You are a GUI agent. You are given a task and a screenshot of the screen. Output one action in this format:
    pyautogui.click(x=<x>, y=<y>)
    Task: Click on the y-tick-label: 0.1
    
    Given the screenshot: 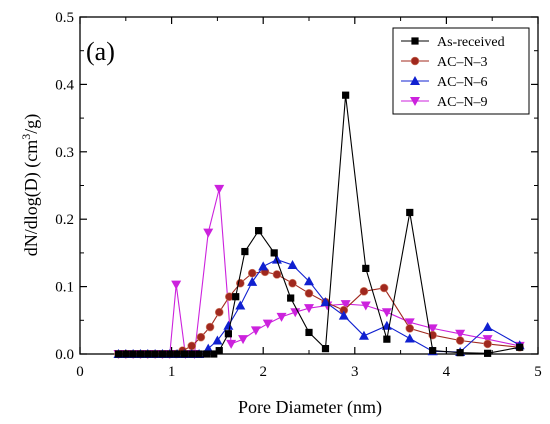 What is the action you would take?
    pyautogui.click(x=64, y=288)
    